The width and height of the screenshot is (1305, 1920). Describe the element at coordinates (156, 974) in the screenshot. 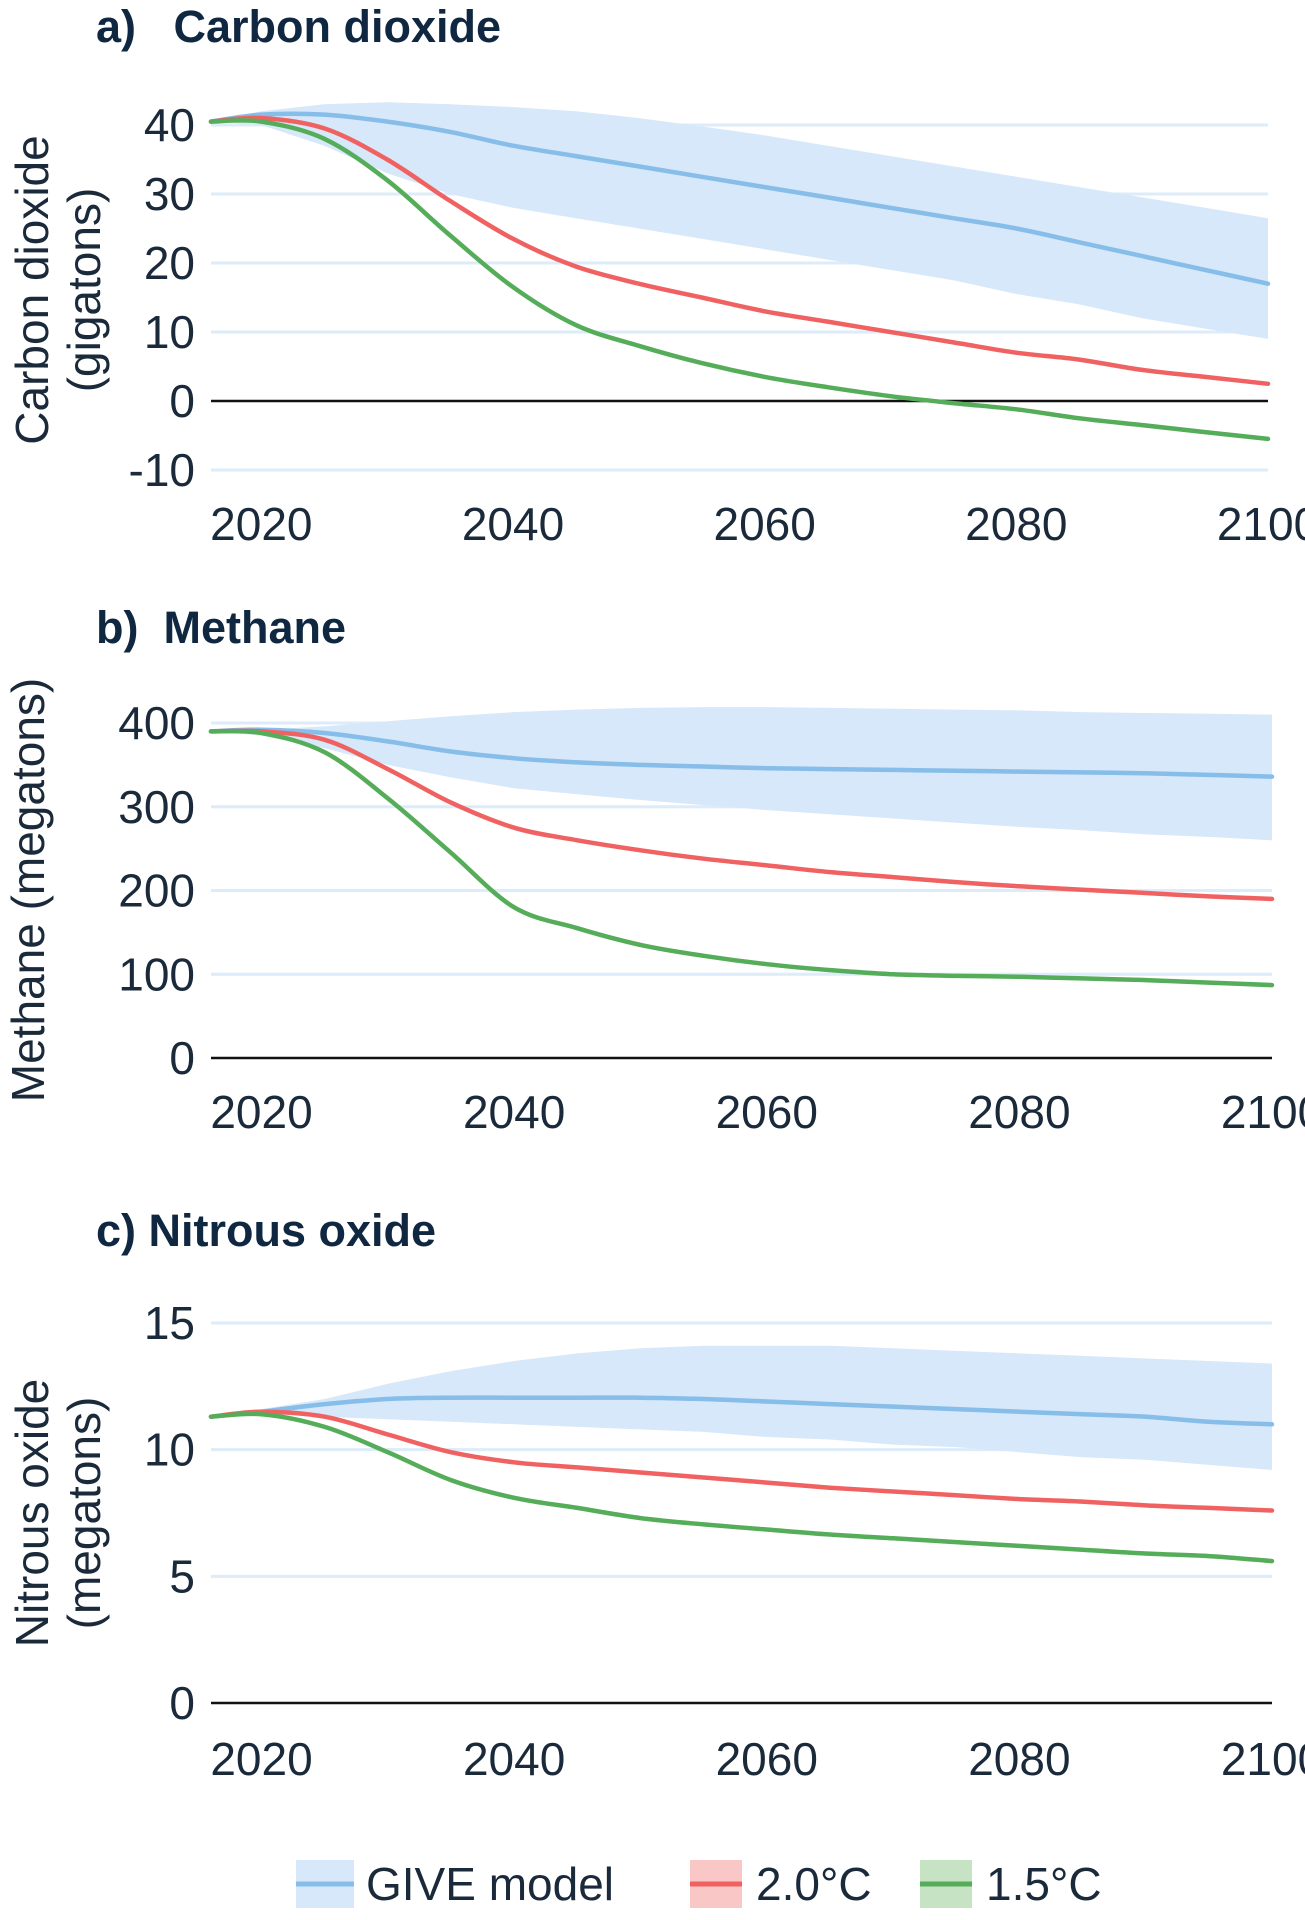

I see `y-tick-label: 100` at that location.